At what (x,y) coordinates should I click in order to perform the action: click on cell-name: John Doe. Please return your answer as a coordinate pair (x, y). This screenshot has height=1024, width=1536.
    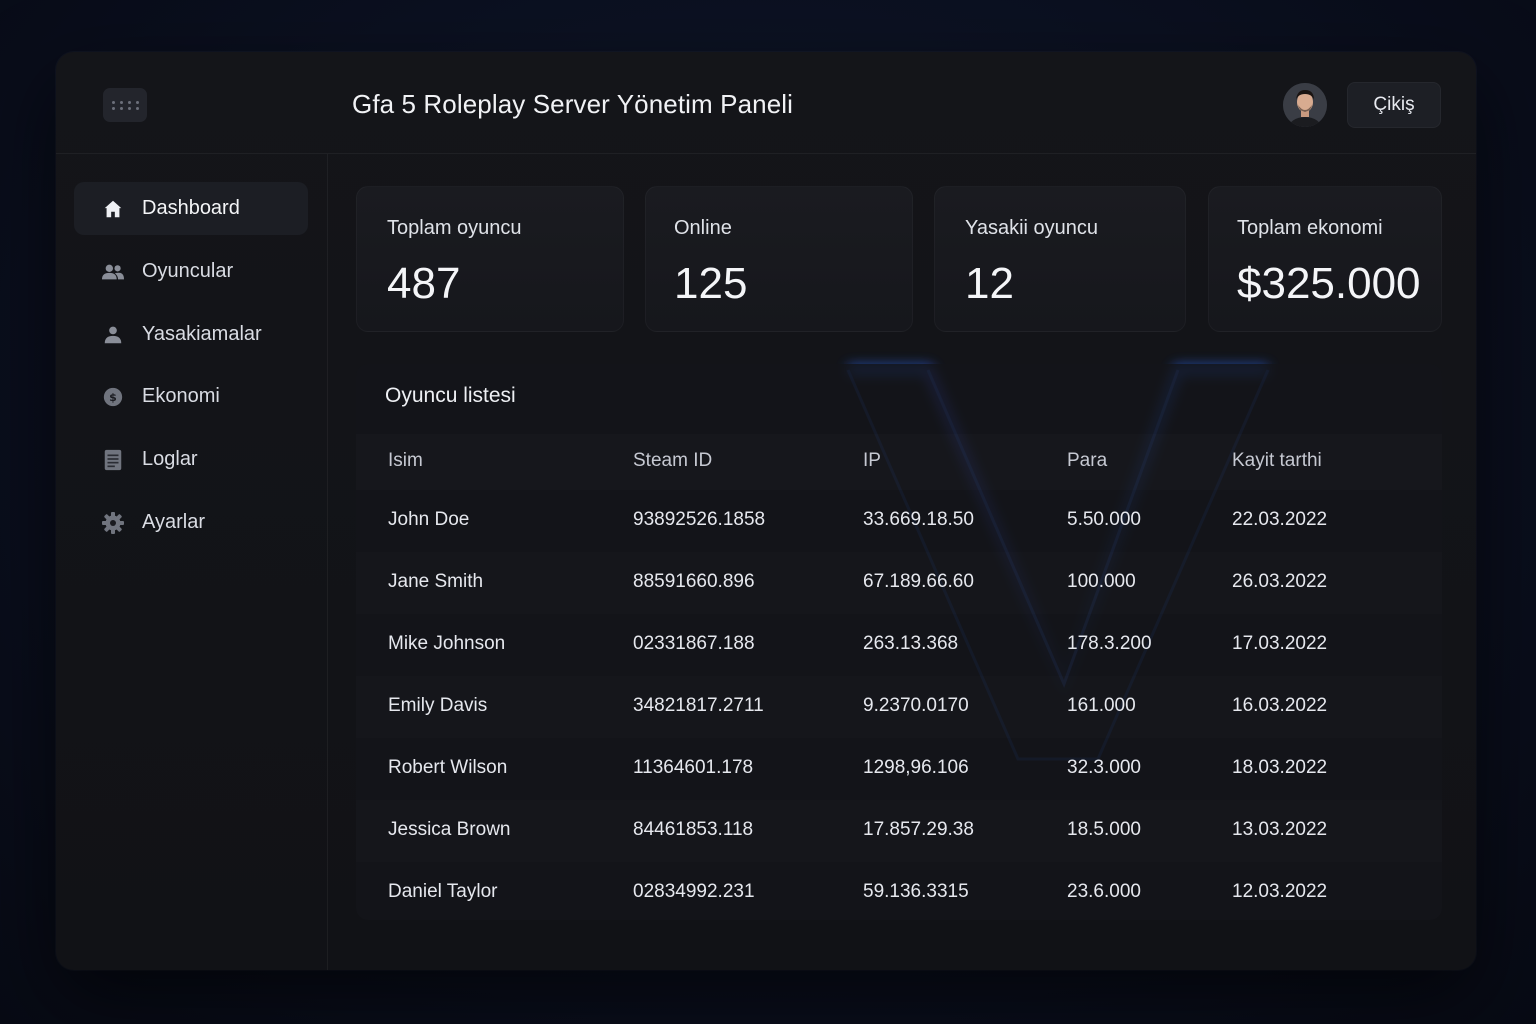
    Looking at the image, I should click on (429, 519).